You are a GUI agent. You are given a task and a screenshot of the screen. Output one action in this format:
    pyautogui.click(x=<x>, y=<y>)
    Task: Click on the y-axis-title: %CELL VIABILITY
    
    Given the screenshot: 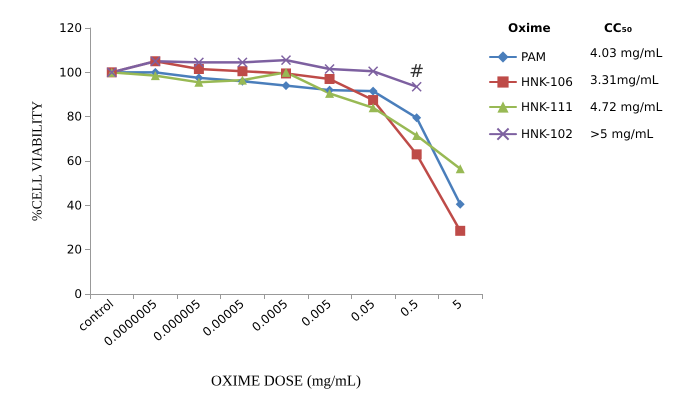 What is the action you would take?
    pyautogui.click(x=38, y=161)
    